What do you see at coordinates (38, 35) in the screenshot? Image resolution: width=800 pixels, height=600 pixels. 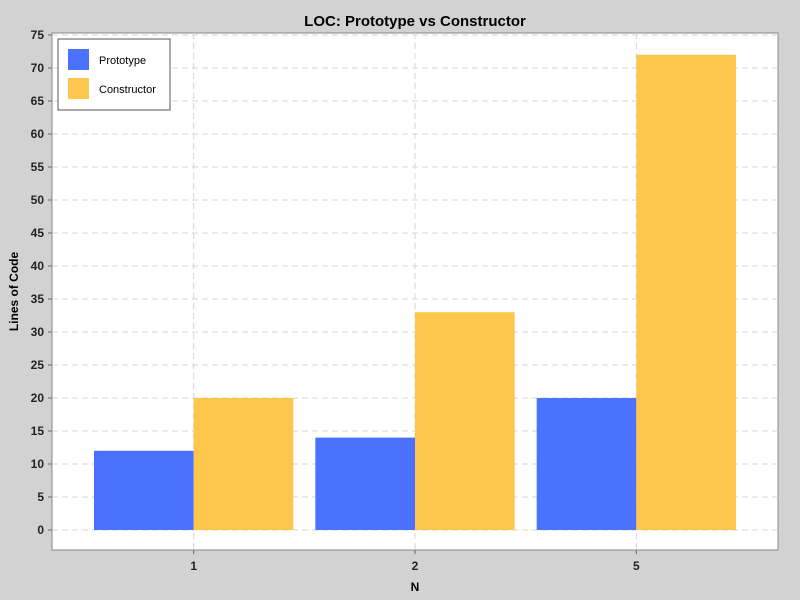 I see `y-tick-label: 75` at bounding box center [38, 35].